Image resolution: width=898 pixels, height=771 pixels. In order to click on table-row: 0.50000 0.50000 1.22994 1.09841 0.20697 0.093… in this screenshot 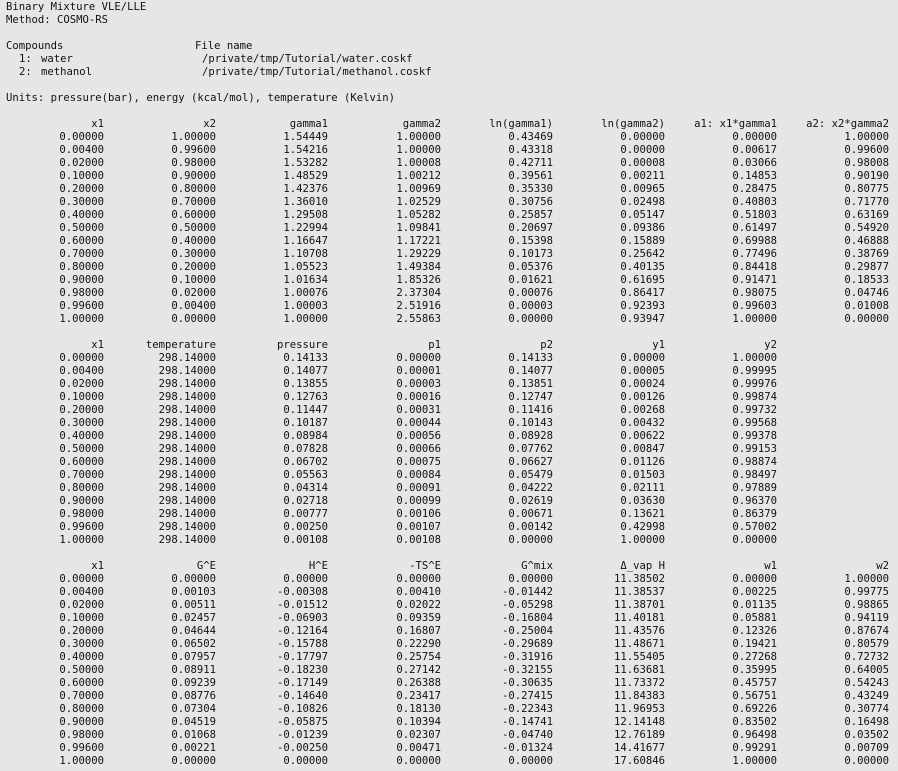, I will do `click(449, 228)`.